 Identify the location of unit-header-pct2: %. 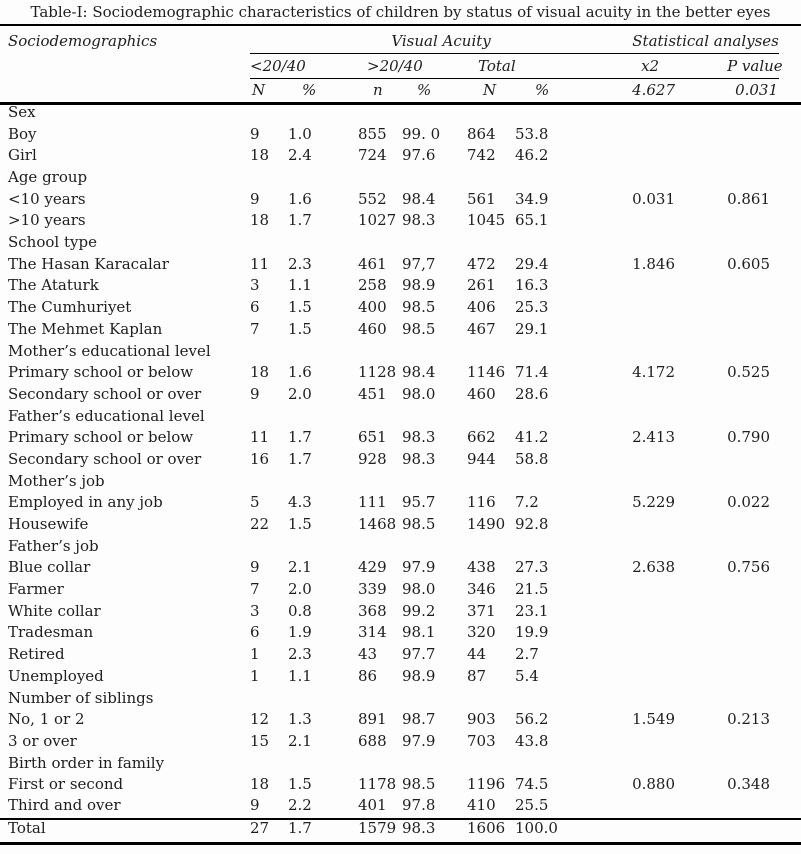
(434, 91).